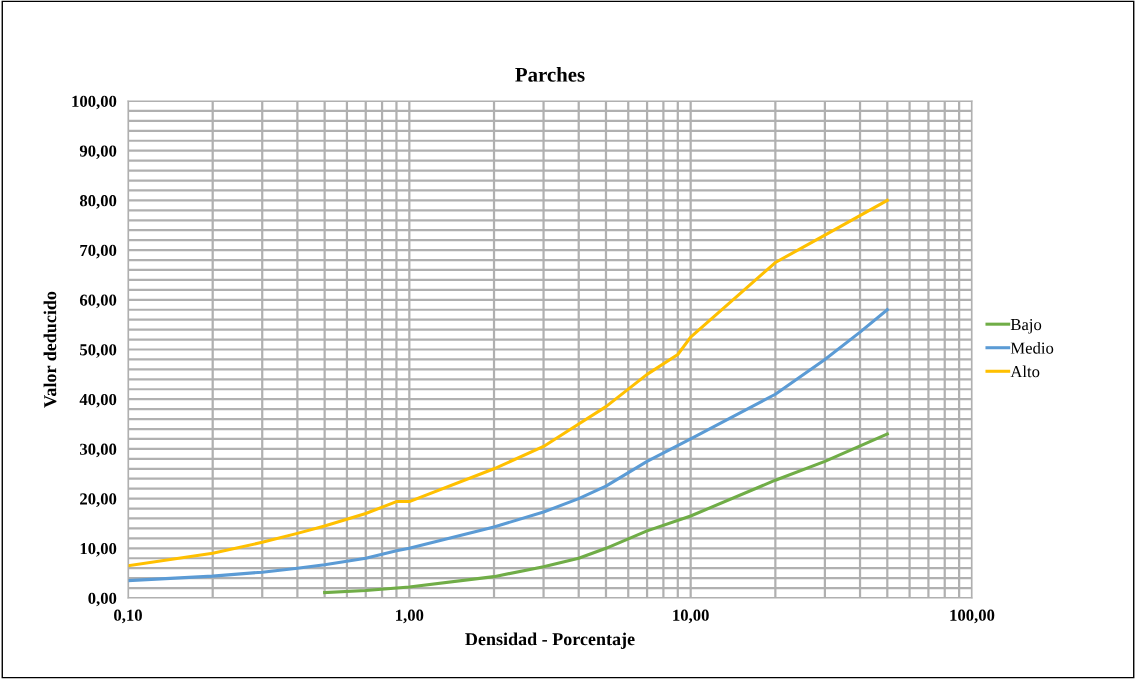  I want to click on x-tick-label: 0,10, so click(128, 616).